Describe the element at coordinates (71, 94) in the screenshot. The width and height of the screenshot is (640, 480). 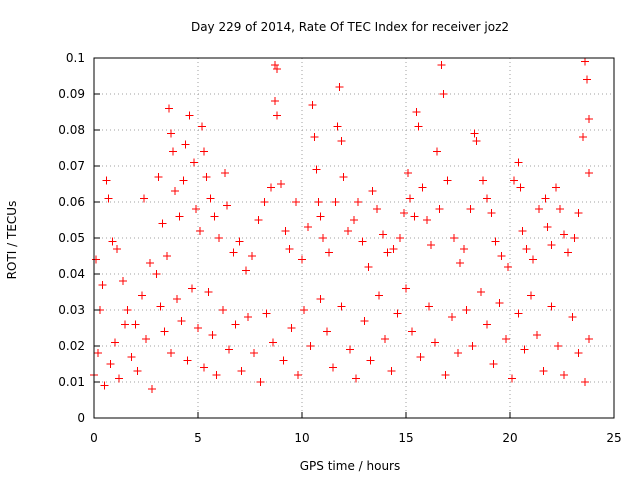
I see `y-tick-label: 0.09` at that location.